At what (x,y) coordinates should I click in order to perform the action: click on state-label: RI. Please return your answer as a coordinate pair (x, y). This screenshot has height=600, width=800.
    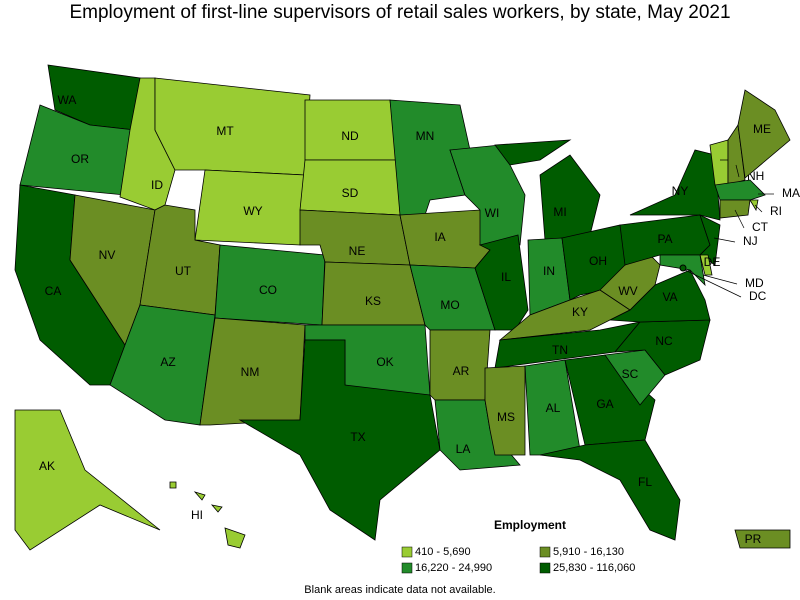
    Looking at the image, I should click on (776, 211).